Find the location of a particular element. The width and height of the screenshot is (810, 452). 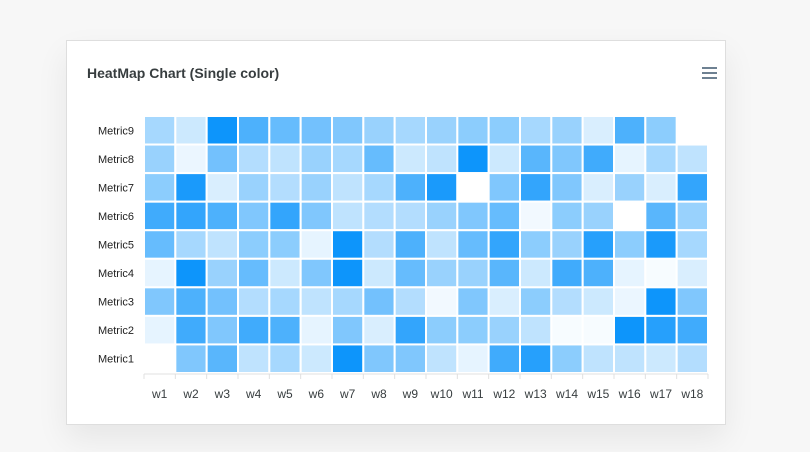

hamburger-menu-icon is located at coordinates (710, 73).